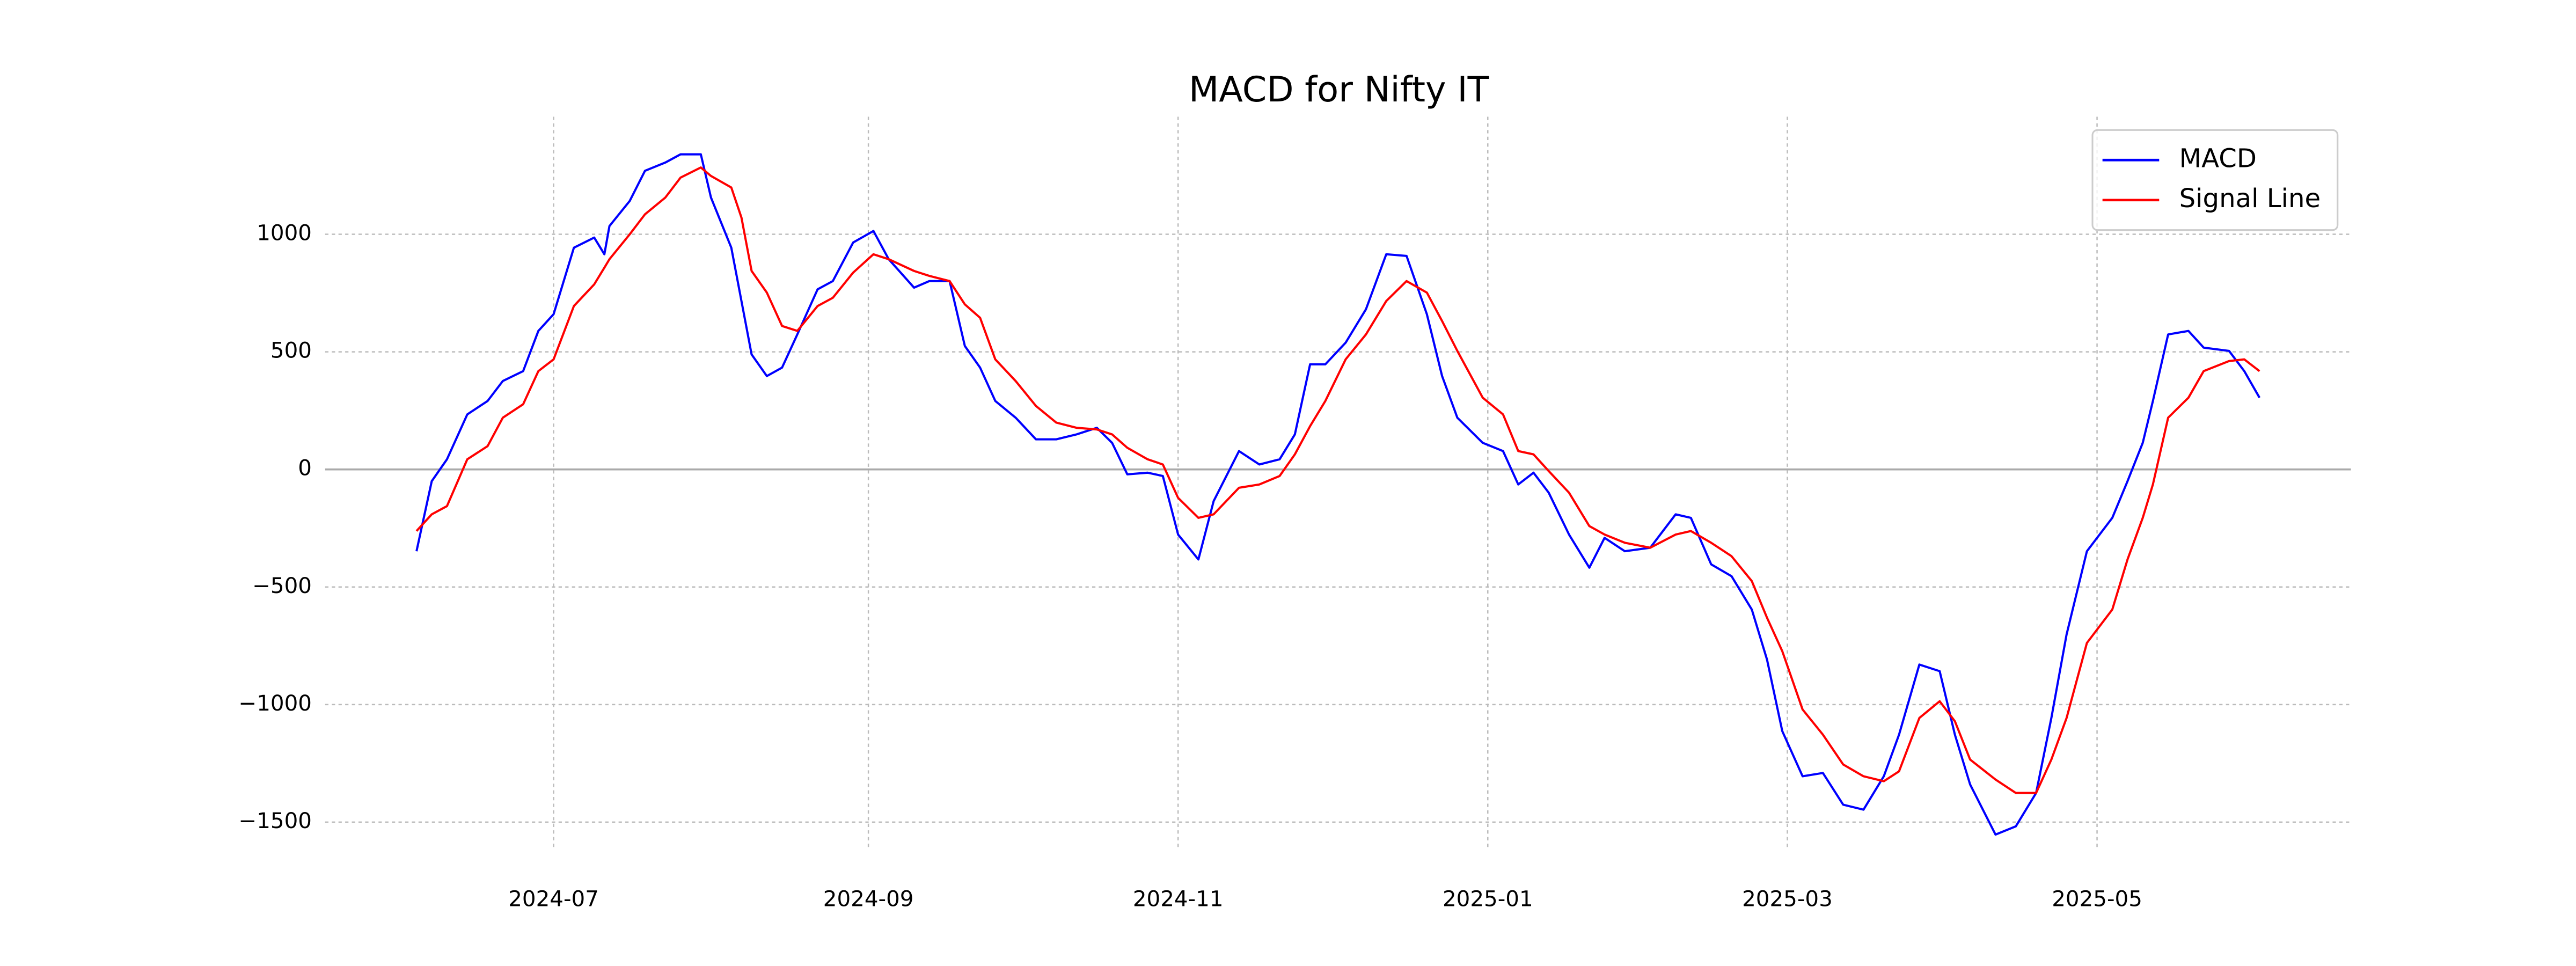  I want to click on x-tick-label: 2025-03, so click(1787, 899).